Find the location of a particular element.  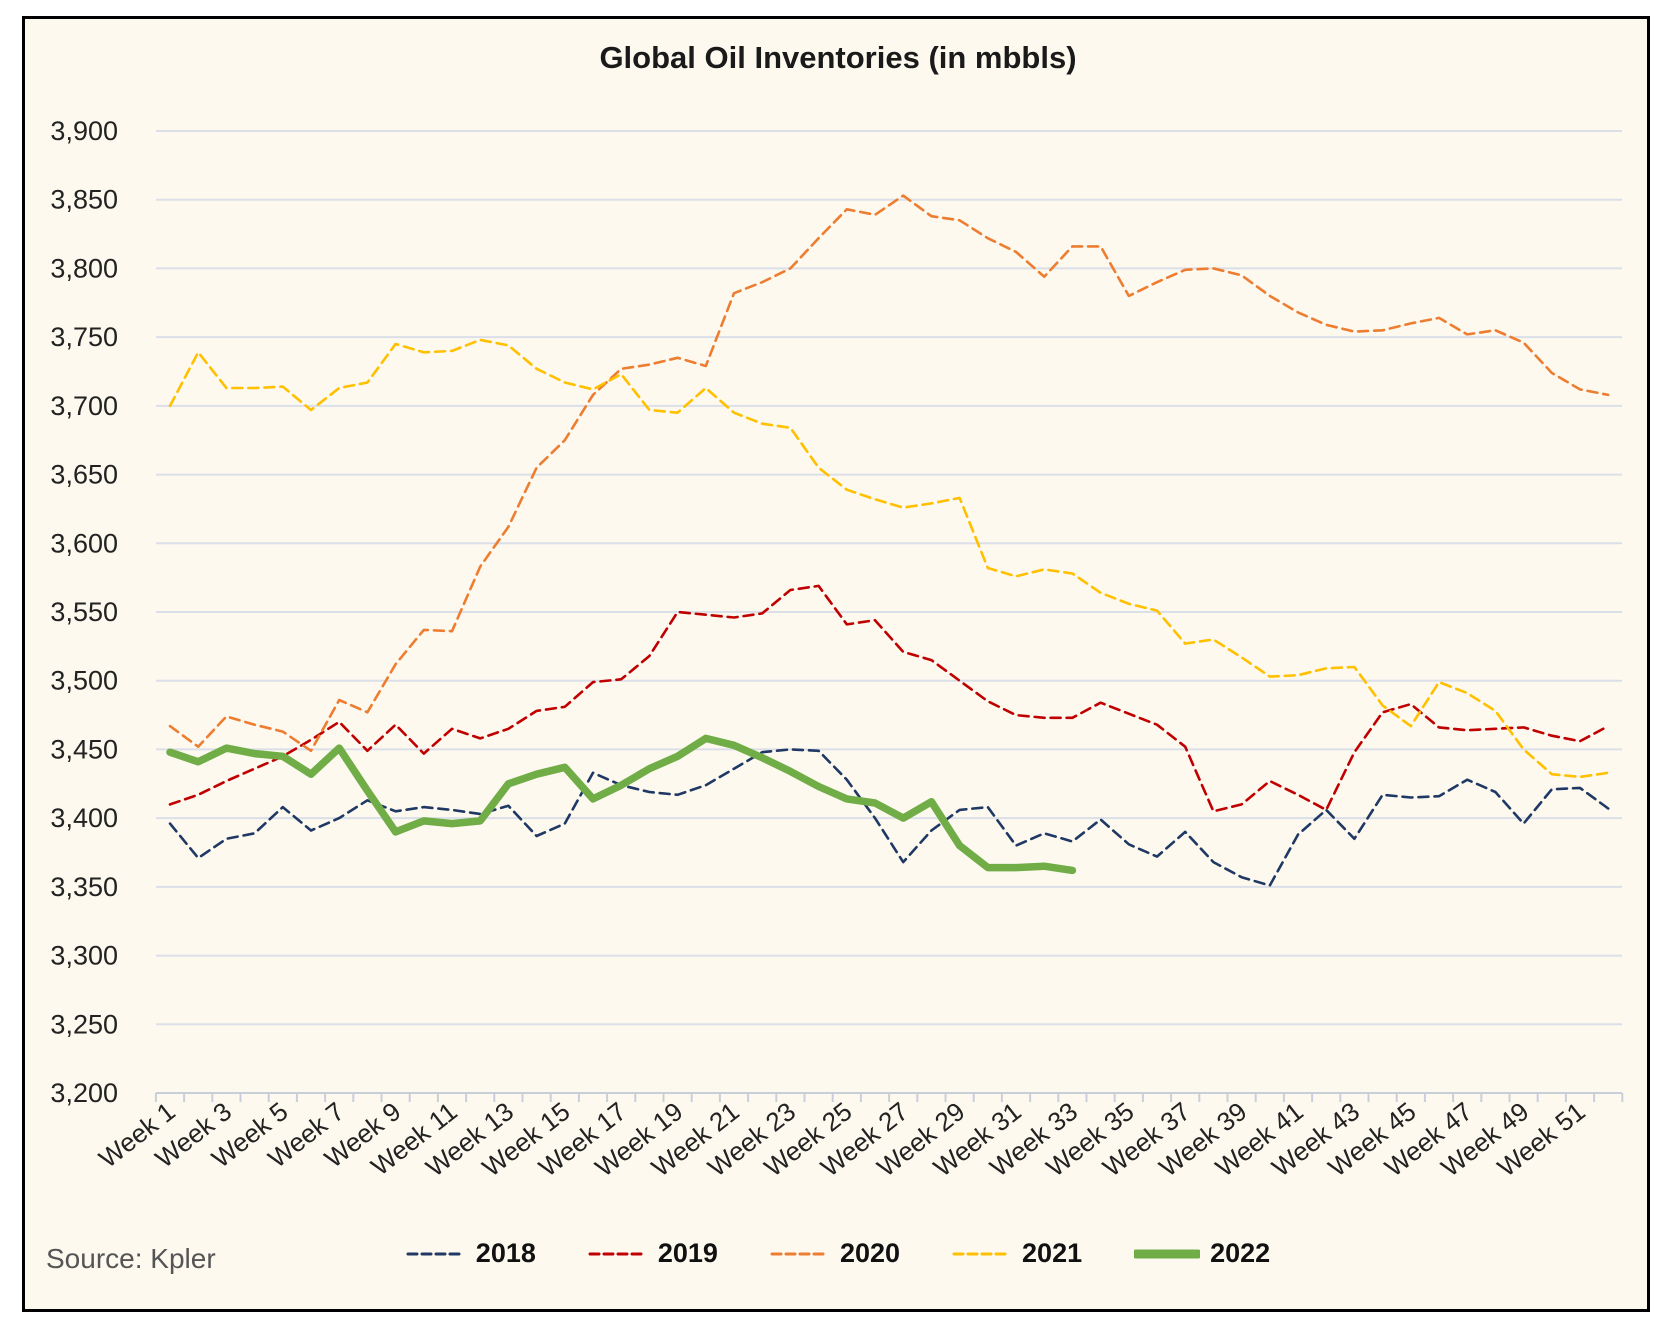

y-axis-tick-label: 3,450 is located at coordinates (84, 749).